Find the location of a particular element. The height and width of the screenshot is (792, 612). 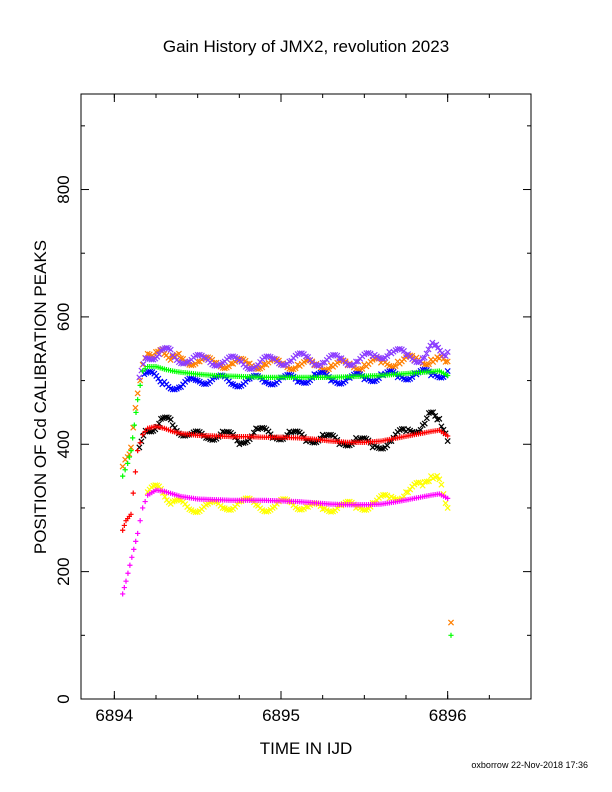

y-axis-label: POSITION OF Cd CALIBRATION PEAKS is located at coordinates (40, 397).